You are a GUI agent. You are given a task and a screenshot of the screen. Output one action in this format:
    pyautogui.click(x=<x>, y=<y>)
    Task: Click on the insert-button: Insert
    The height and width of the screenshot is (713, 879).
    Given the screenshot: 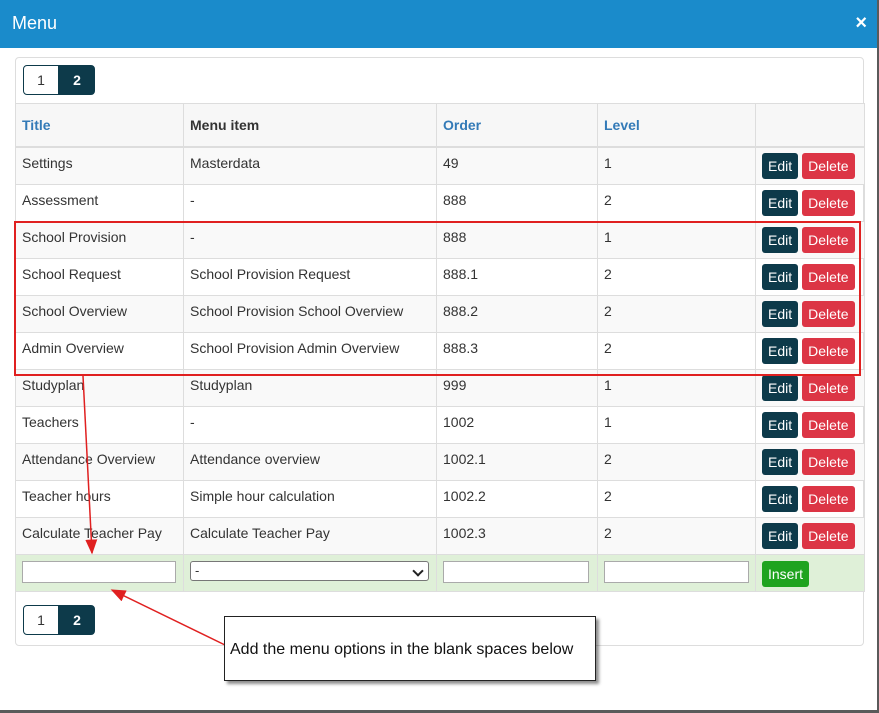 What is the action you would take?
    pyautogui.click(x=786, y=573)
    